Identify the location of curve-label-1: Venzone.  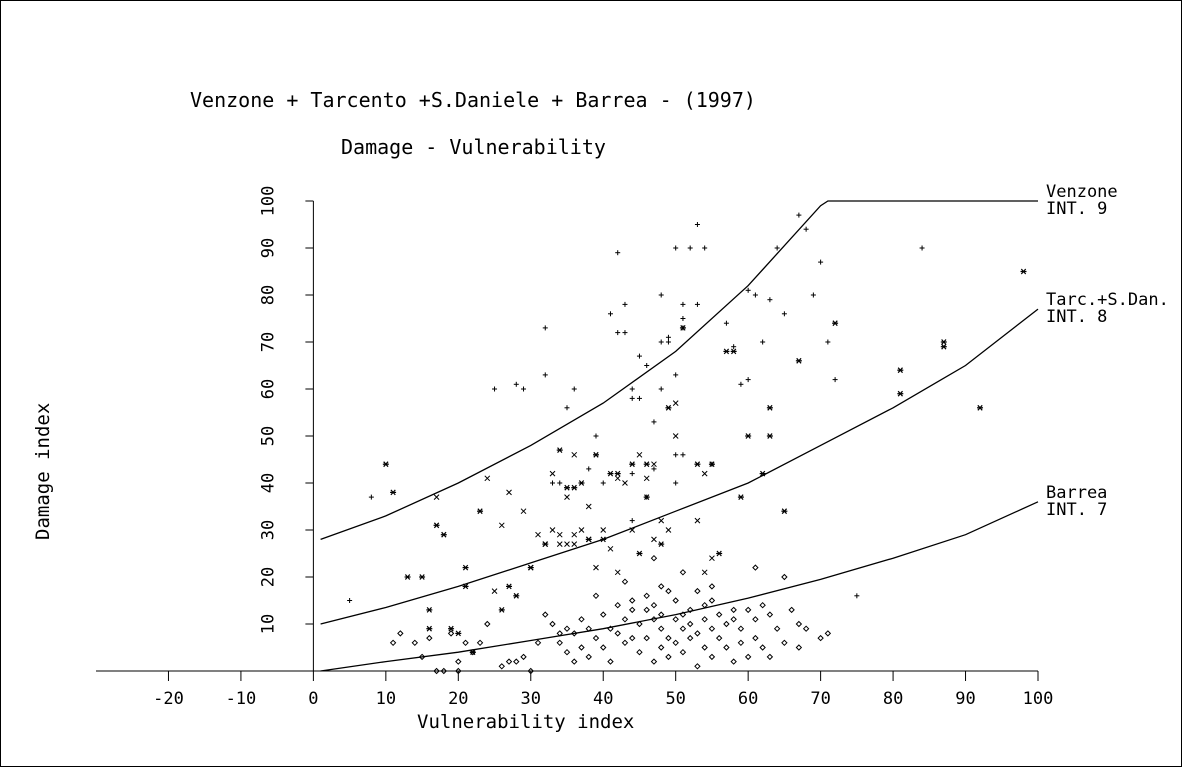
(1082, 192).